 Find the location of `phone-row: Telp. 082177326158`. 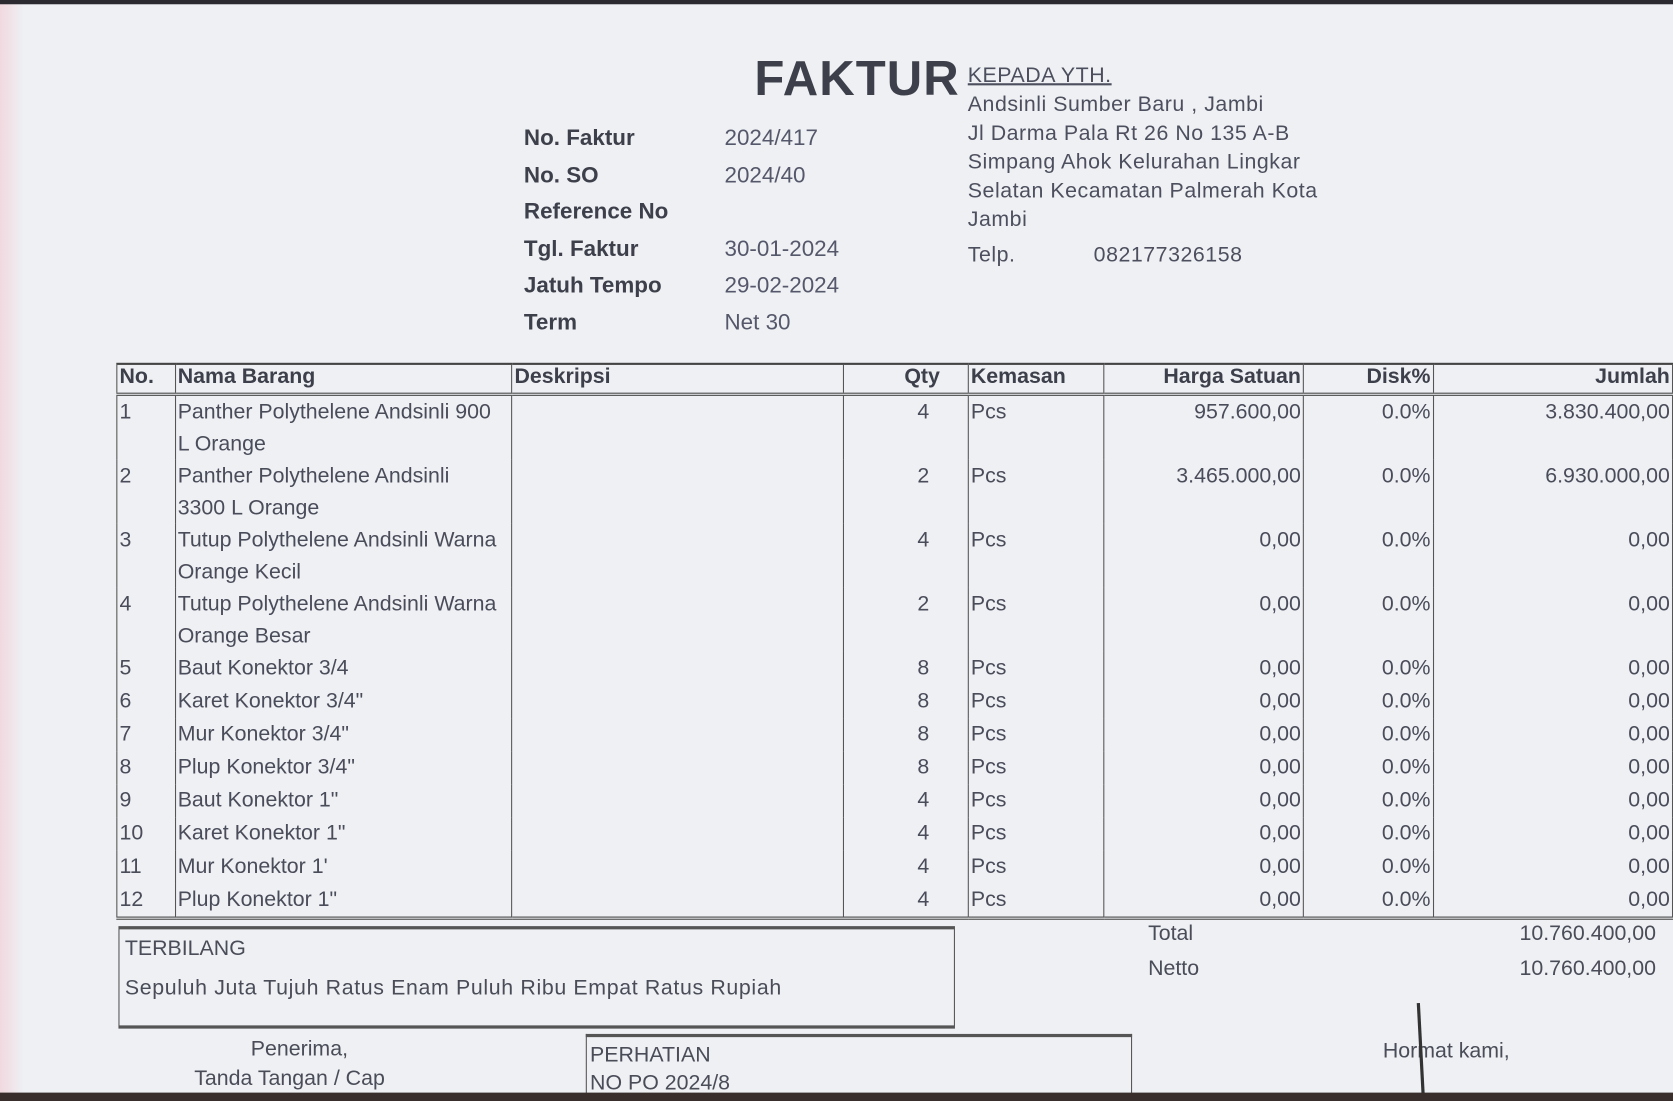

phone-row: Telp. 082177326158 is located at coordinates (1143, 255).